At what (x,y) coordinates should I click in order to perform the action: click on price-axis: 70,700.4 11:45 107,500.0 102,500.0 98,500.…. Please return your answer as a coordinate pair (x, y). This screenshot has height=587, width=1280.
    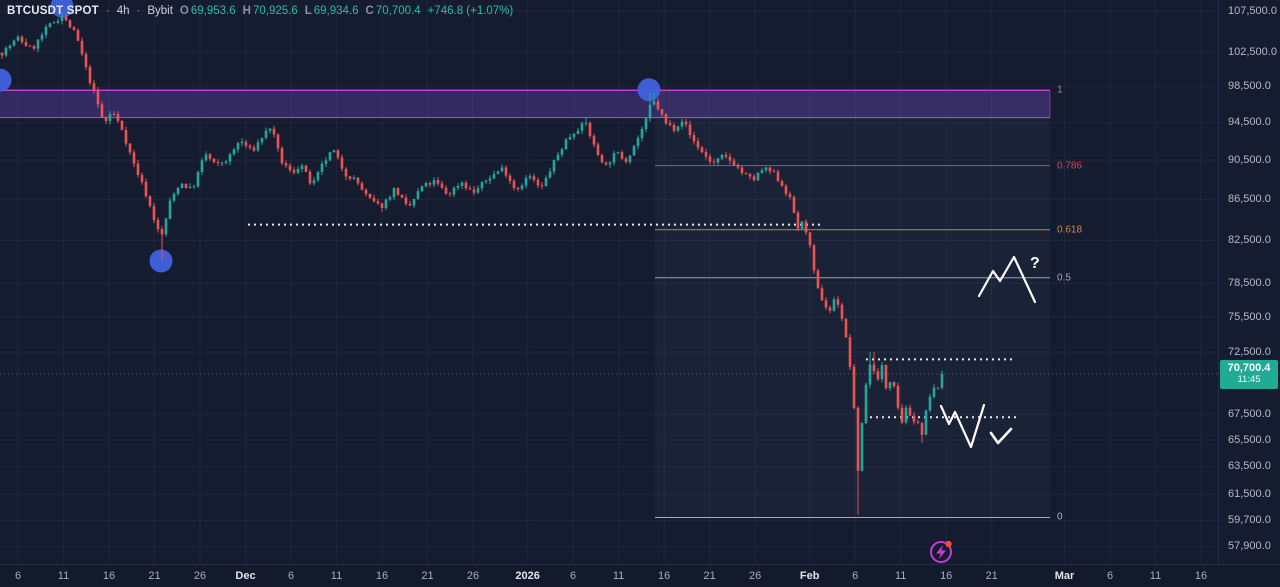
    Looking at the image, I should click on (1249, 282).